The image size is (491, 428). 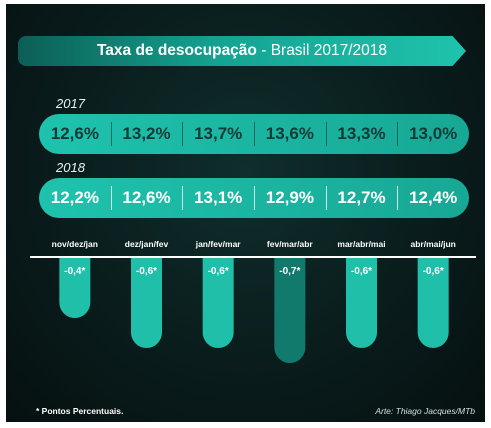 I want to click on category-label: dez/jan/fev, so click(x=147, y=244).